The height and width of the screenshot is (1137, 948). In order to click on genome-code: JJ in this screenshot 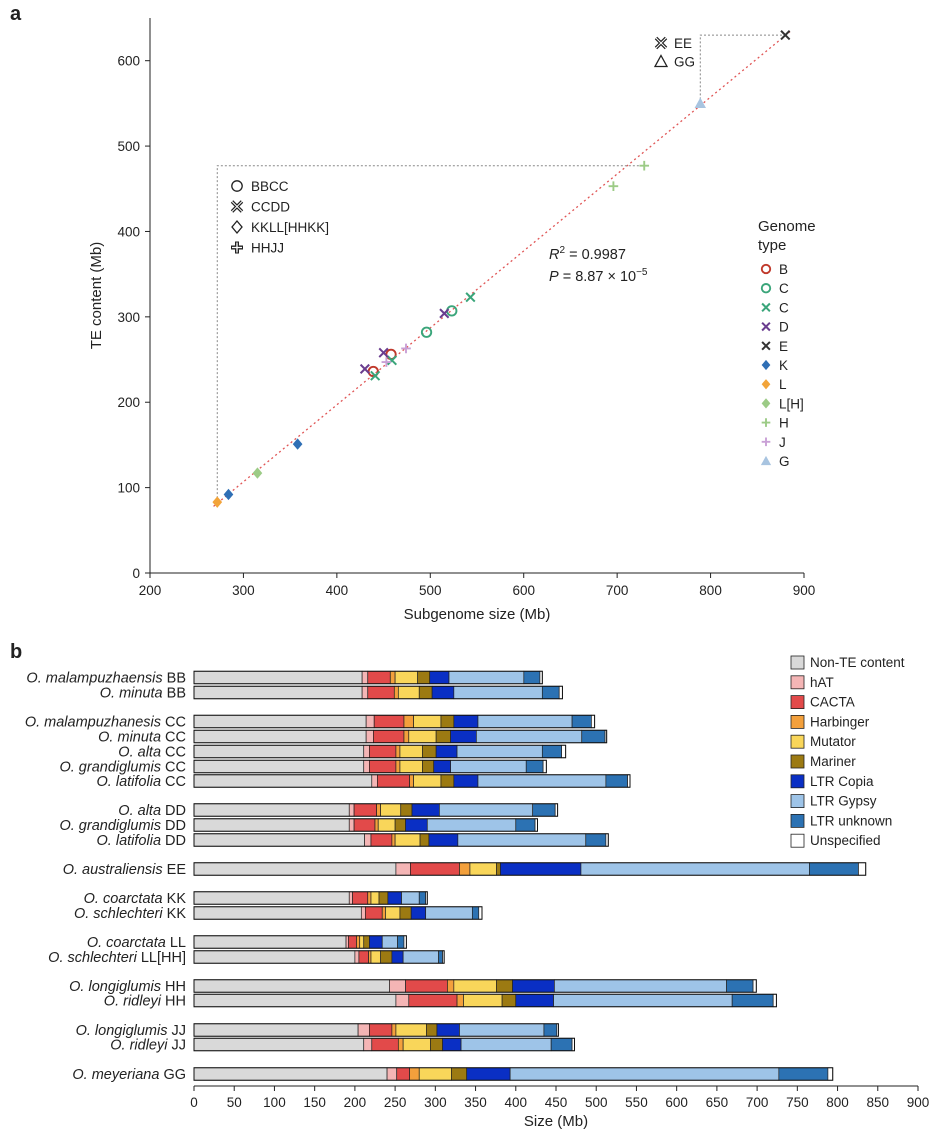, I will do `click(179, 1046)`.